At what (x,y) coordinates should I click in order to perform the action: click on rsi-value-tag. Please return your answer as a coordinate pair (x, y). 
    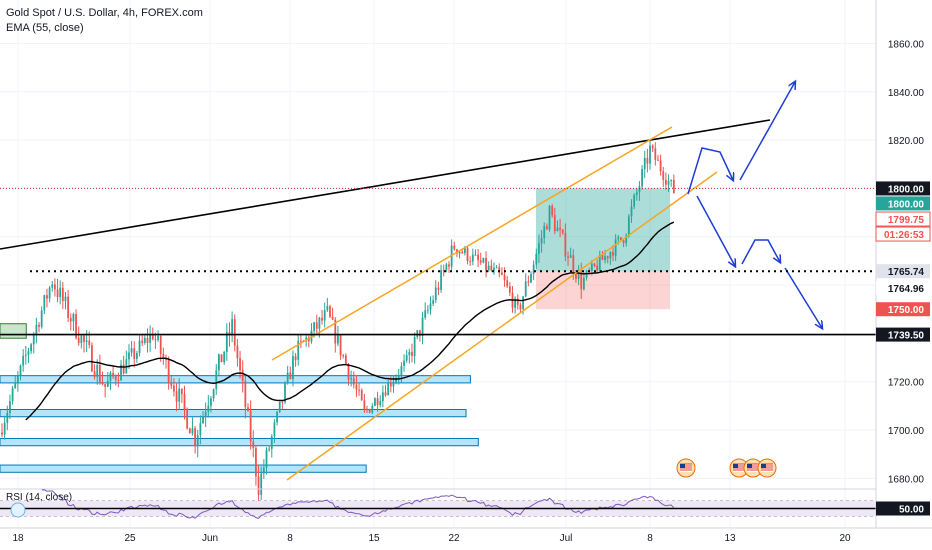
    Looking at the image, I should click on (903, 508).